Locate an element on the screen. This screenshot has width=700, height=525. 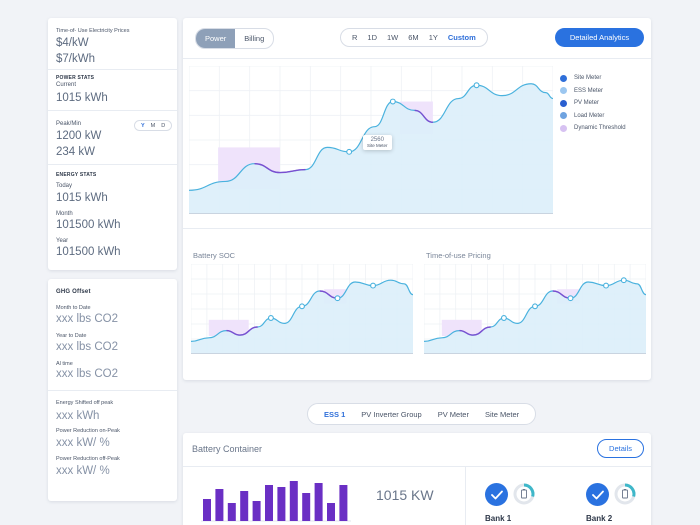
bank-1-label: Bank 1 is located at coordinates (498, 518).